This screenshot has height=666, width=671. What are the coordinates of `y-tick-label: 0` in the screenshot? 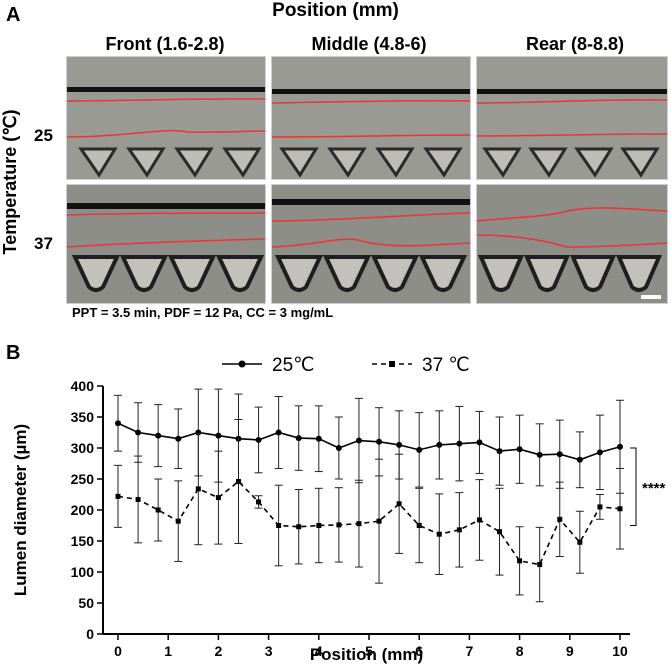 It's located at (90, 634).